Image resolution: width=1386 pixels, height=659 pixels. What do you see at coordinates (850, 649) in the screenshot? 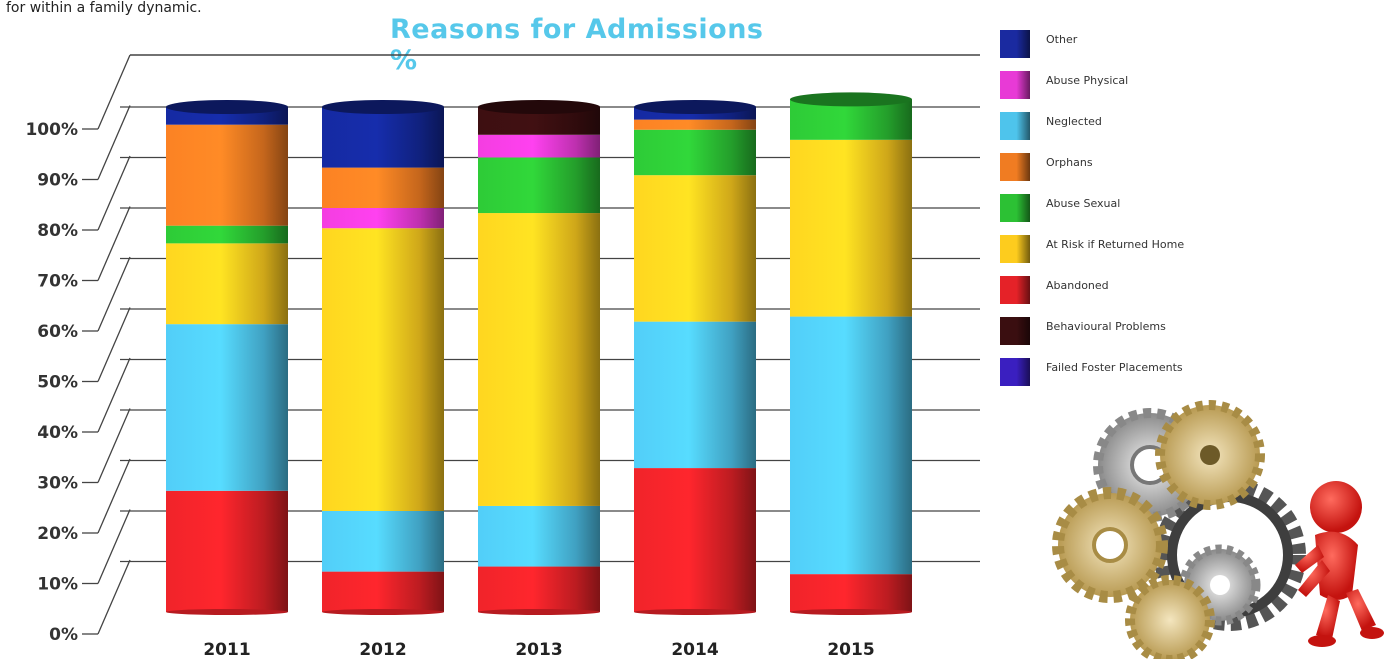
I see `x-tick-label: 2015` at bounding box center [850, 649].